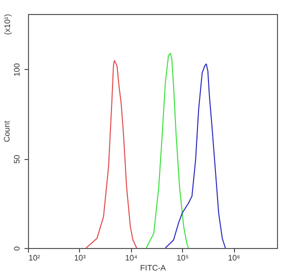 The image size is (289, 275). Describe the element at coordinates (7, 131) in the screenshot. I see `y-axis-title: Count` at that location.